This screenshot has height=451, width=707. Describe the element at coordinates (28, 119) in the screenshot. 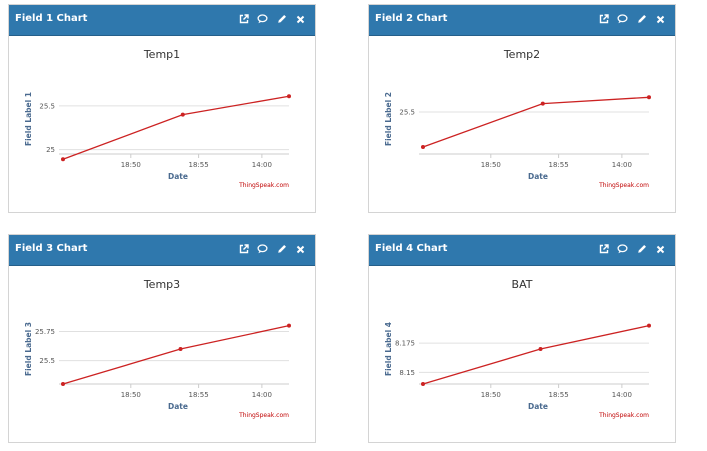

I see `y-axis-label: Field Label 1` at that location.